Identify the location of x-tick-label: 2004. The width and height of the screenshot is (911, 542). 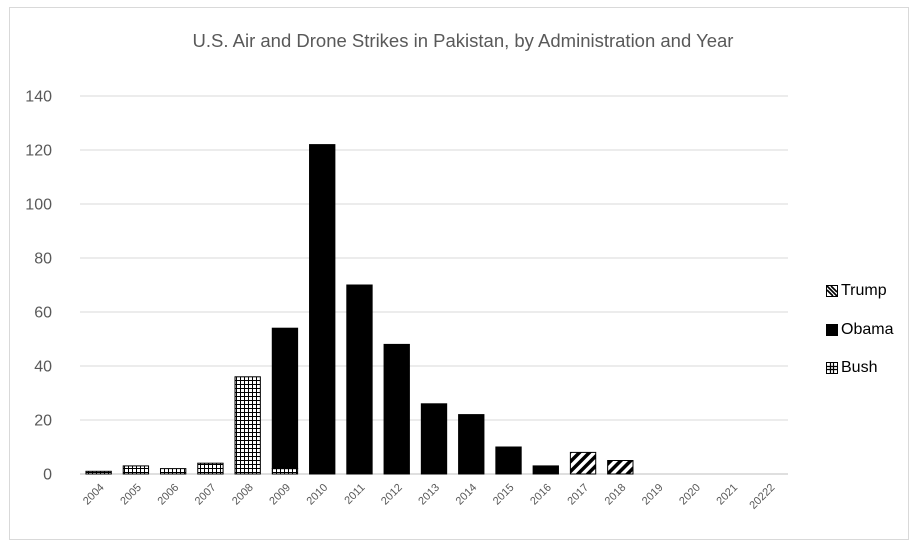
(94, 495).